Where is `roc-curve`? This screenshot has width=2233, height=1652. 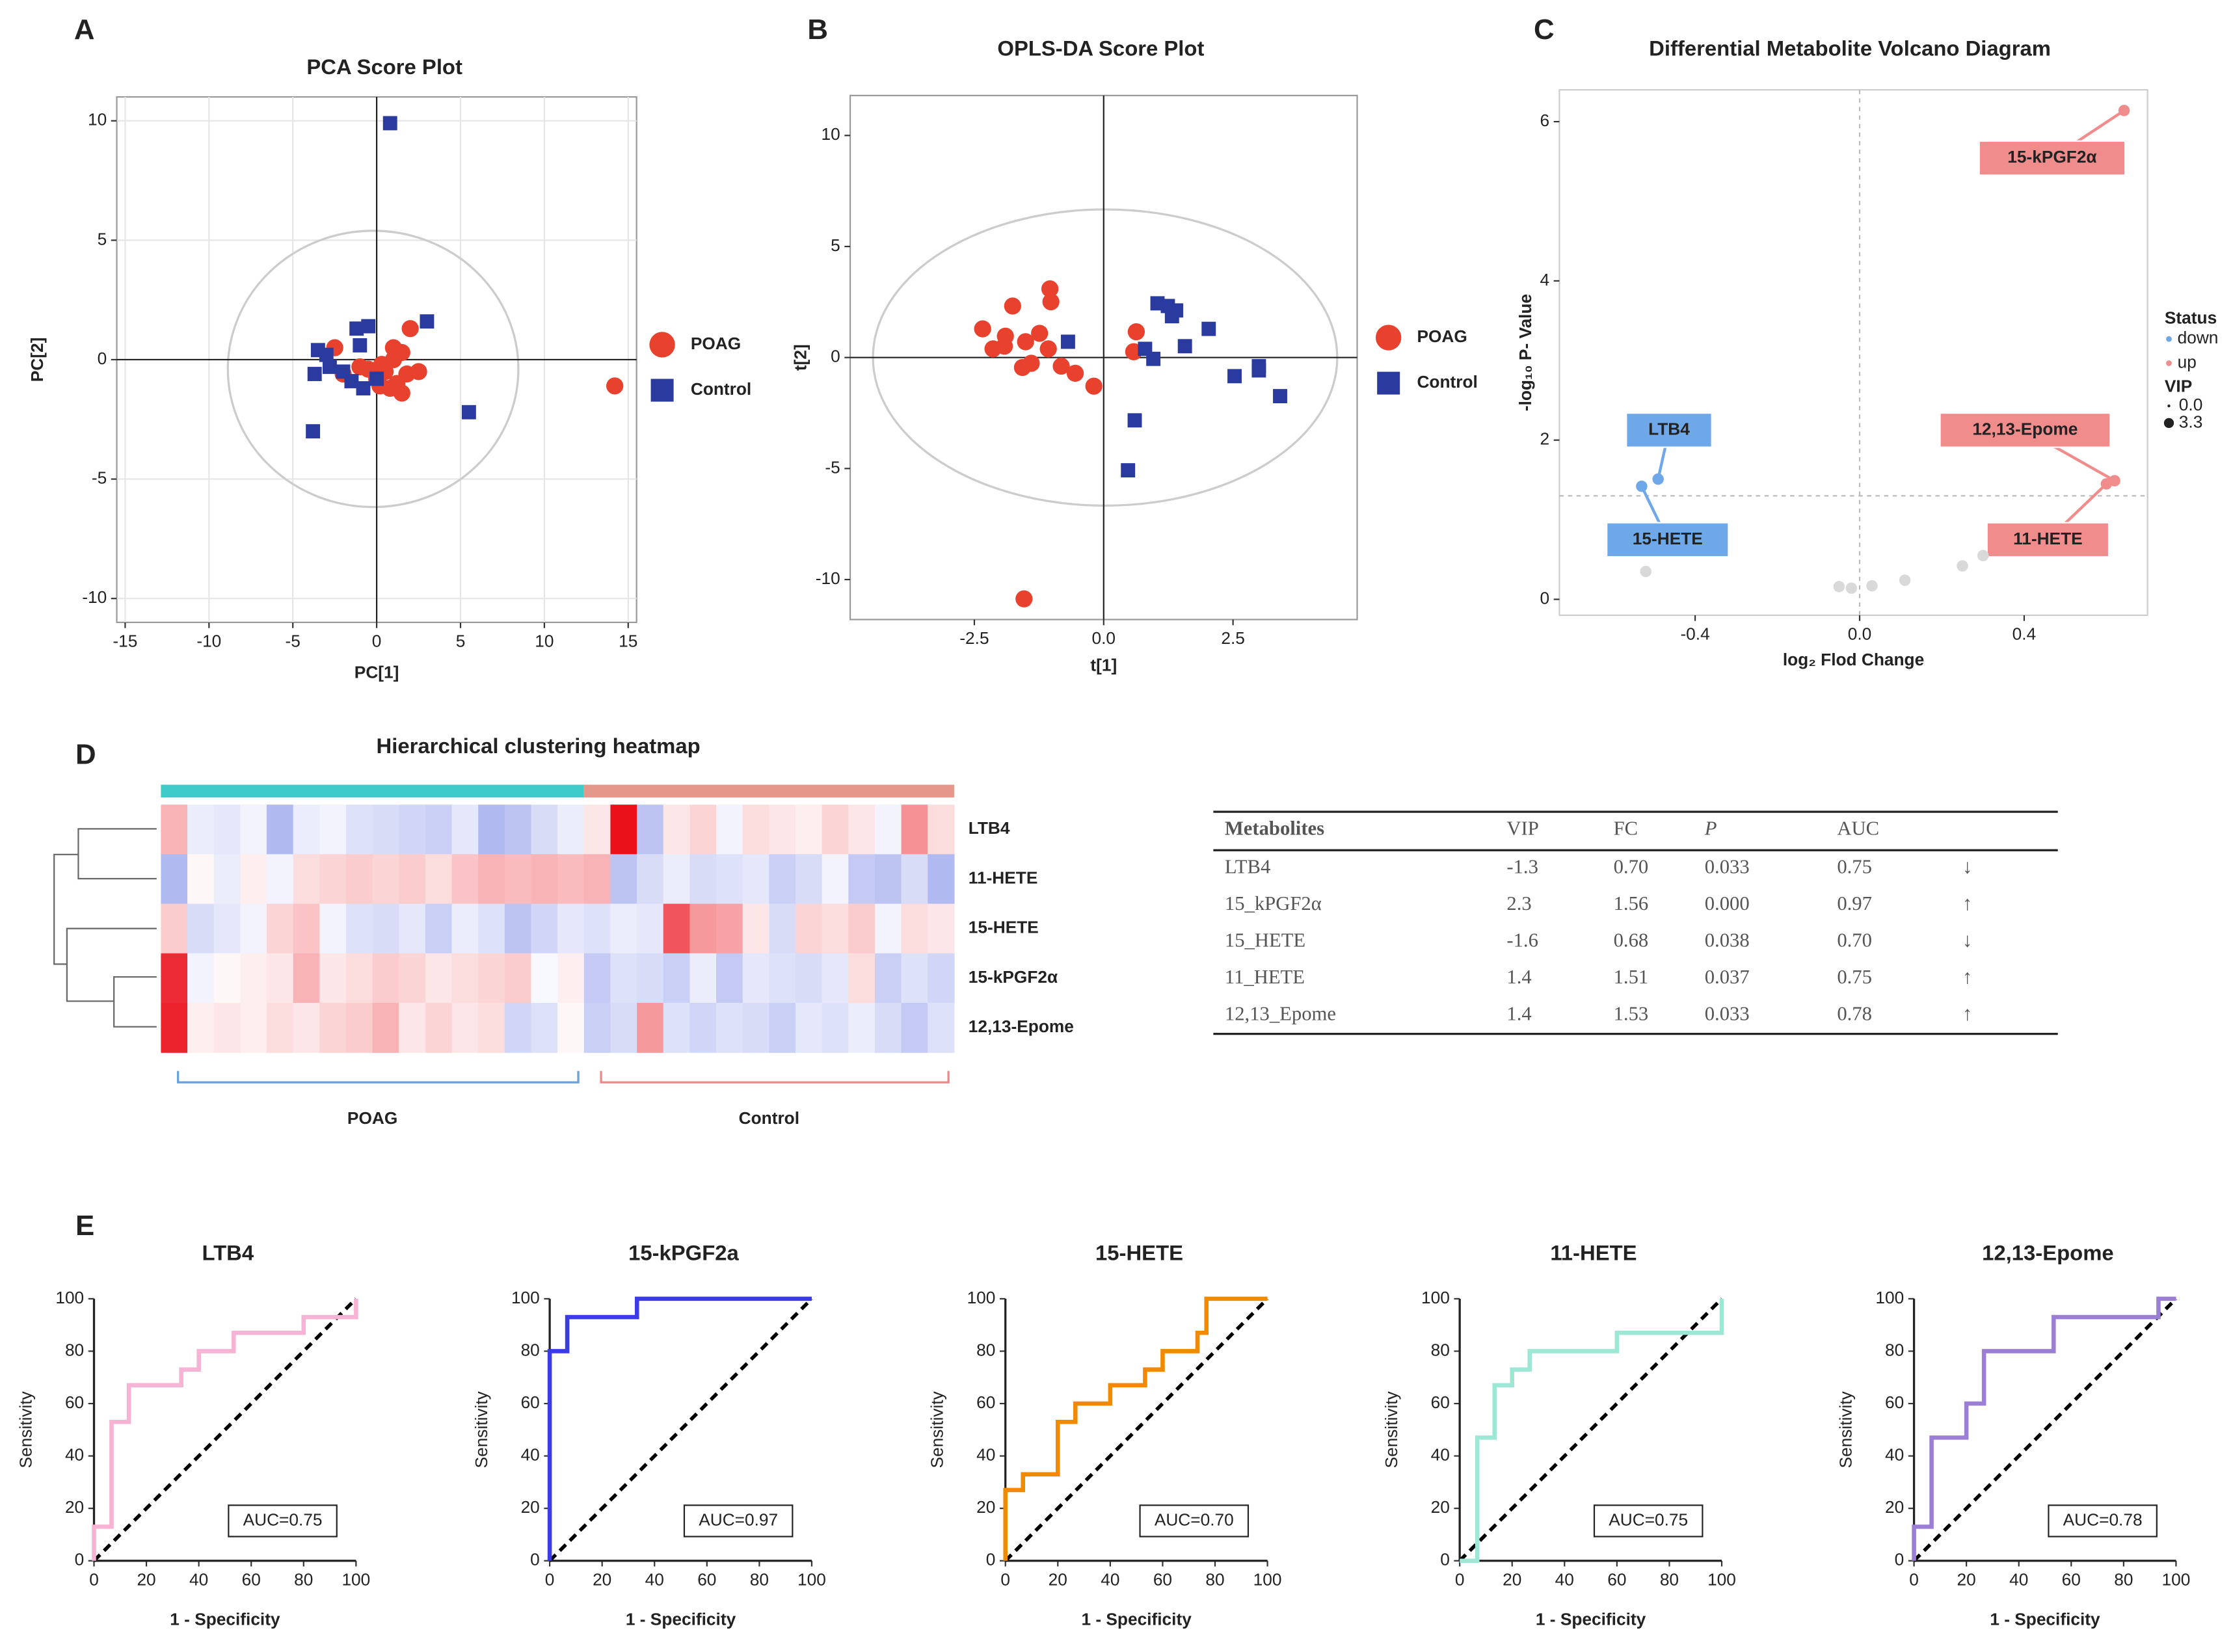 roc-curve is located at coordinates (679, 1428).